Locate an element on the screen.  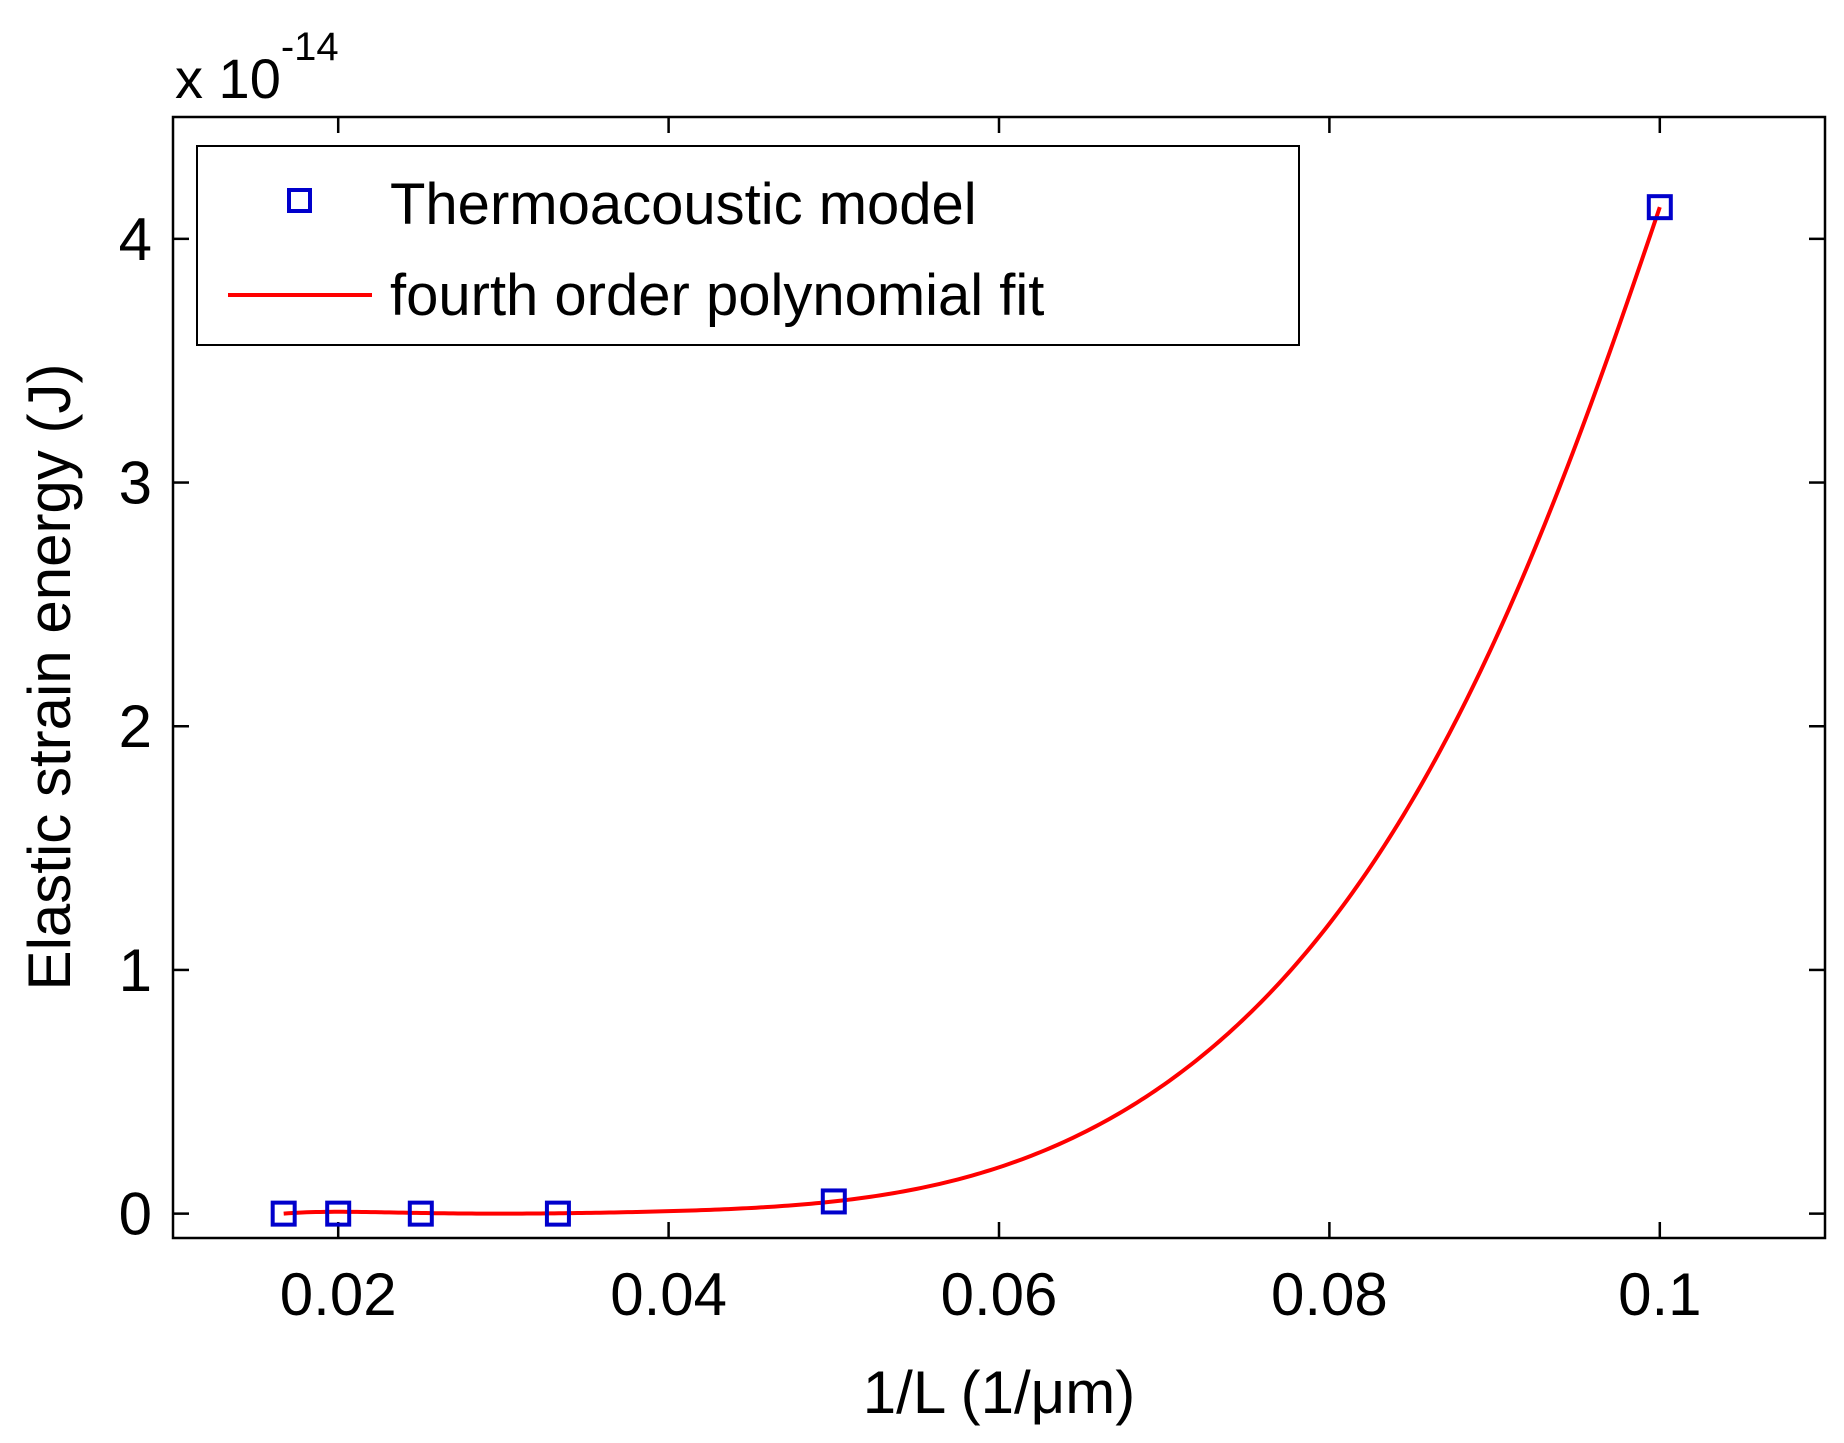
x-axis-label: 1/L (1/μm) is located at coordinates (999, 1392).